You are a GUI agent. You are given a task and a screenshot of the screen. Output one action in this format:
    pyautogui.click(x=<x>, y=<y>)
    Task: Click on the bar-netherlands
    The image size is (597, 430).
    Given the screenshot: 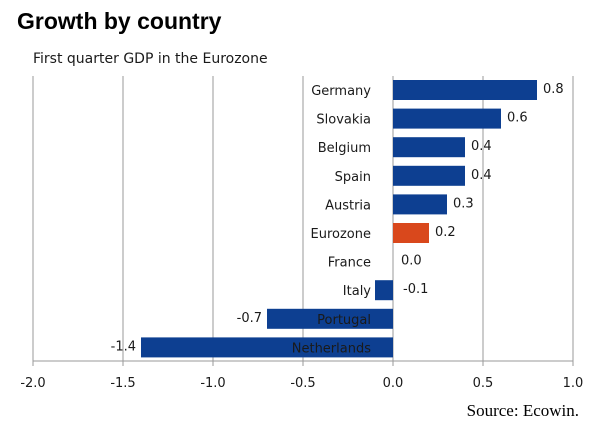 What is the action you would take?
    pyautogui.click(x=267, y=347)
    